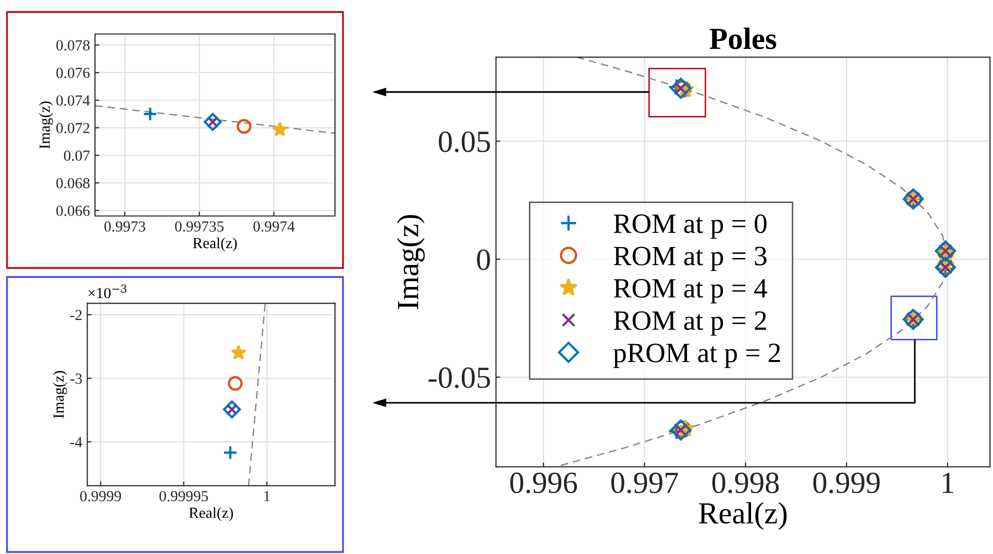 The height and width of the screenshot is (554, 993). I want to click on legend-label: ROM at p = 4, so click(691, 291).